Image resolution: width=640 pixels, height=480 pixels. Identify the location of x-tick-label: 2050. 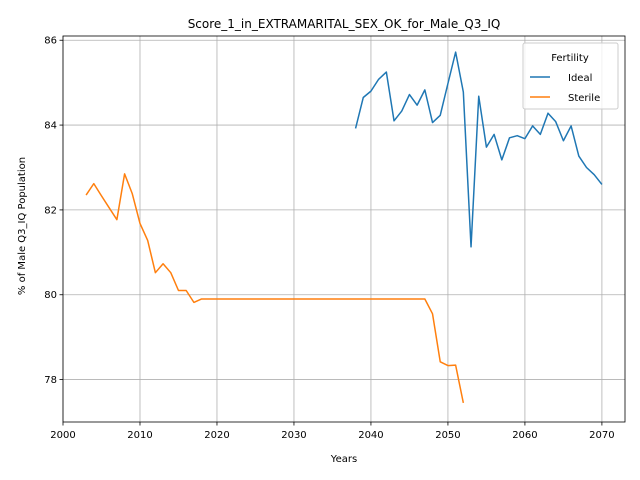
(447, 435).